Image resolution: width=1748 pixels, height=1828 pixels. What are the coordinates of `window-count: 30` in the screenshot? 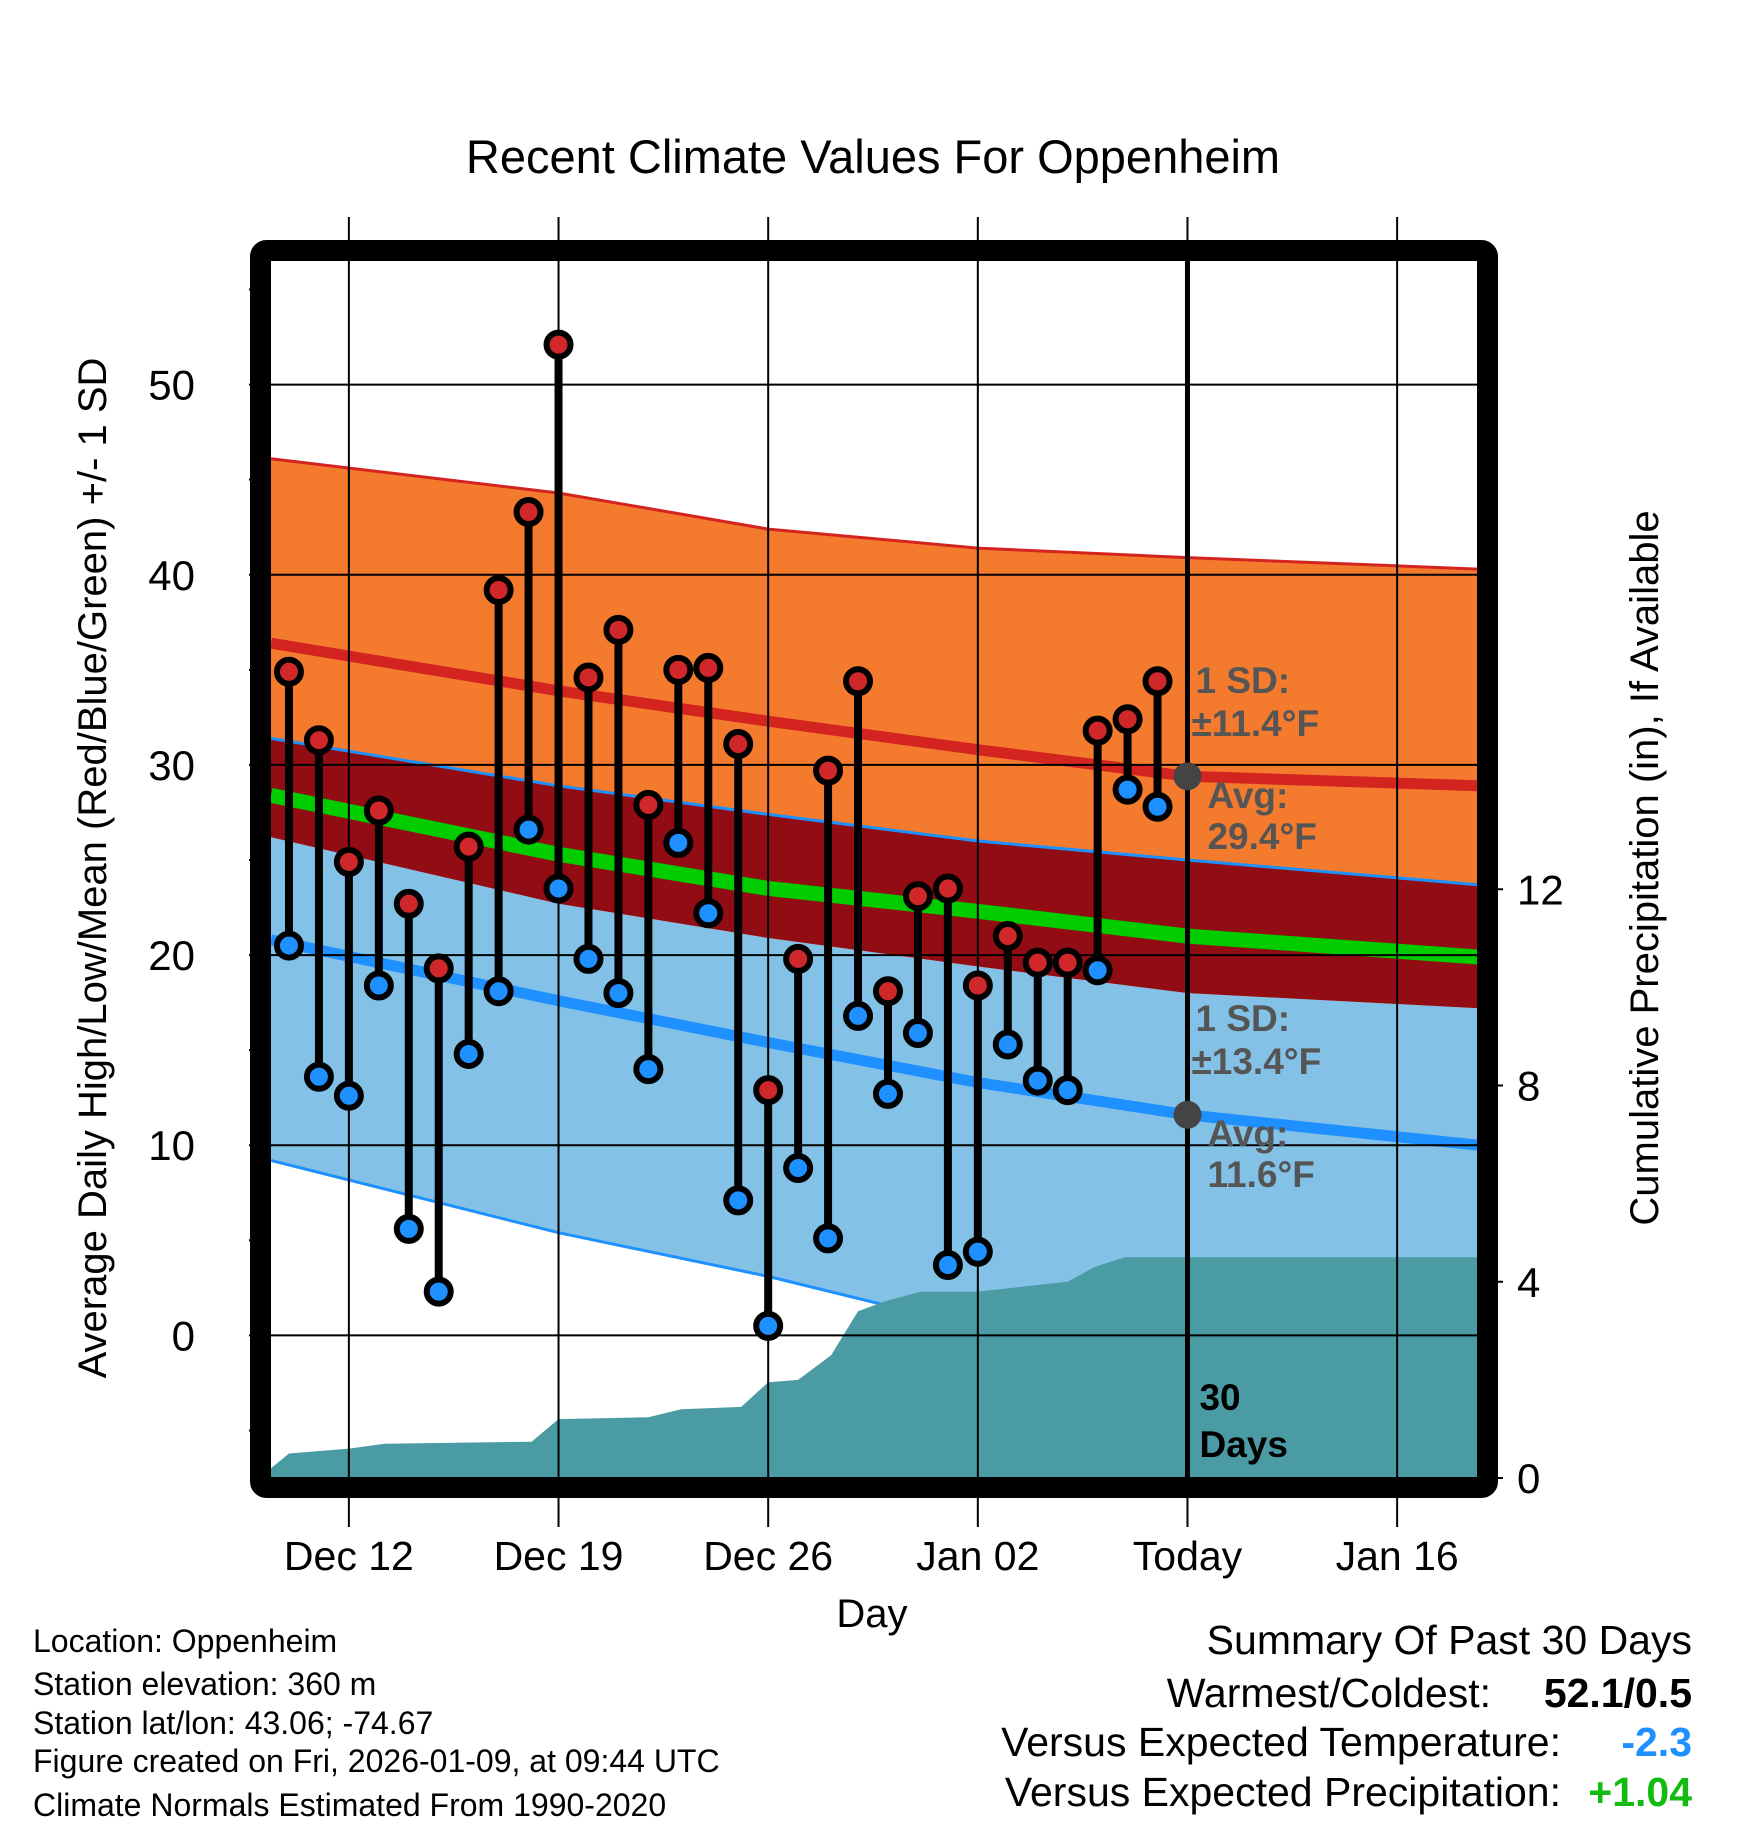 It's located at (1219, 1397).